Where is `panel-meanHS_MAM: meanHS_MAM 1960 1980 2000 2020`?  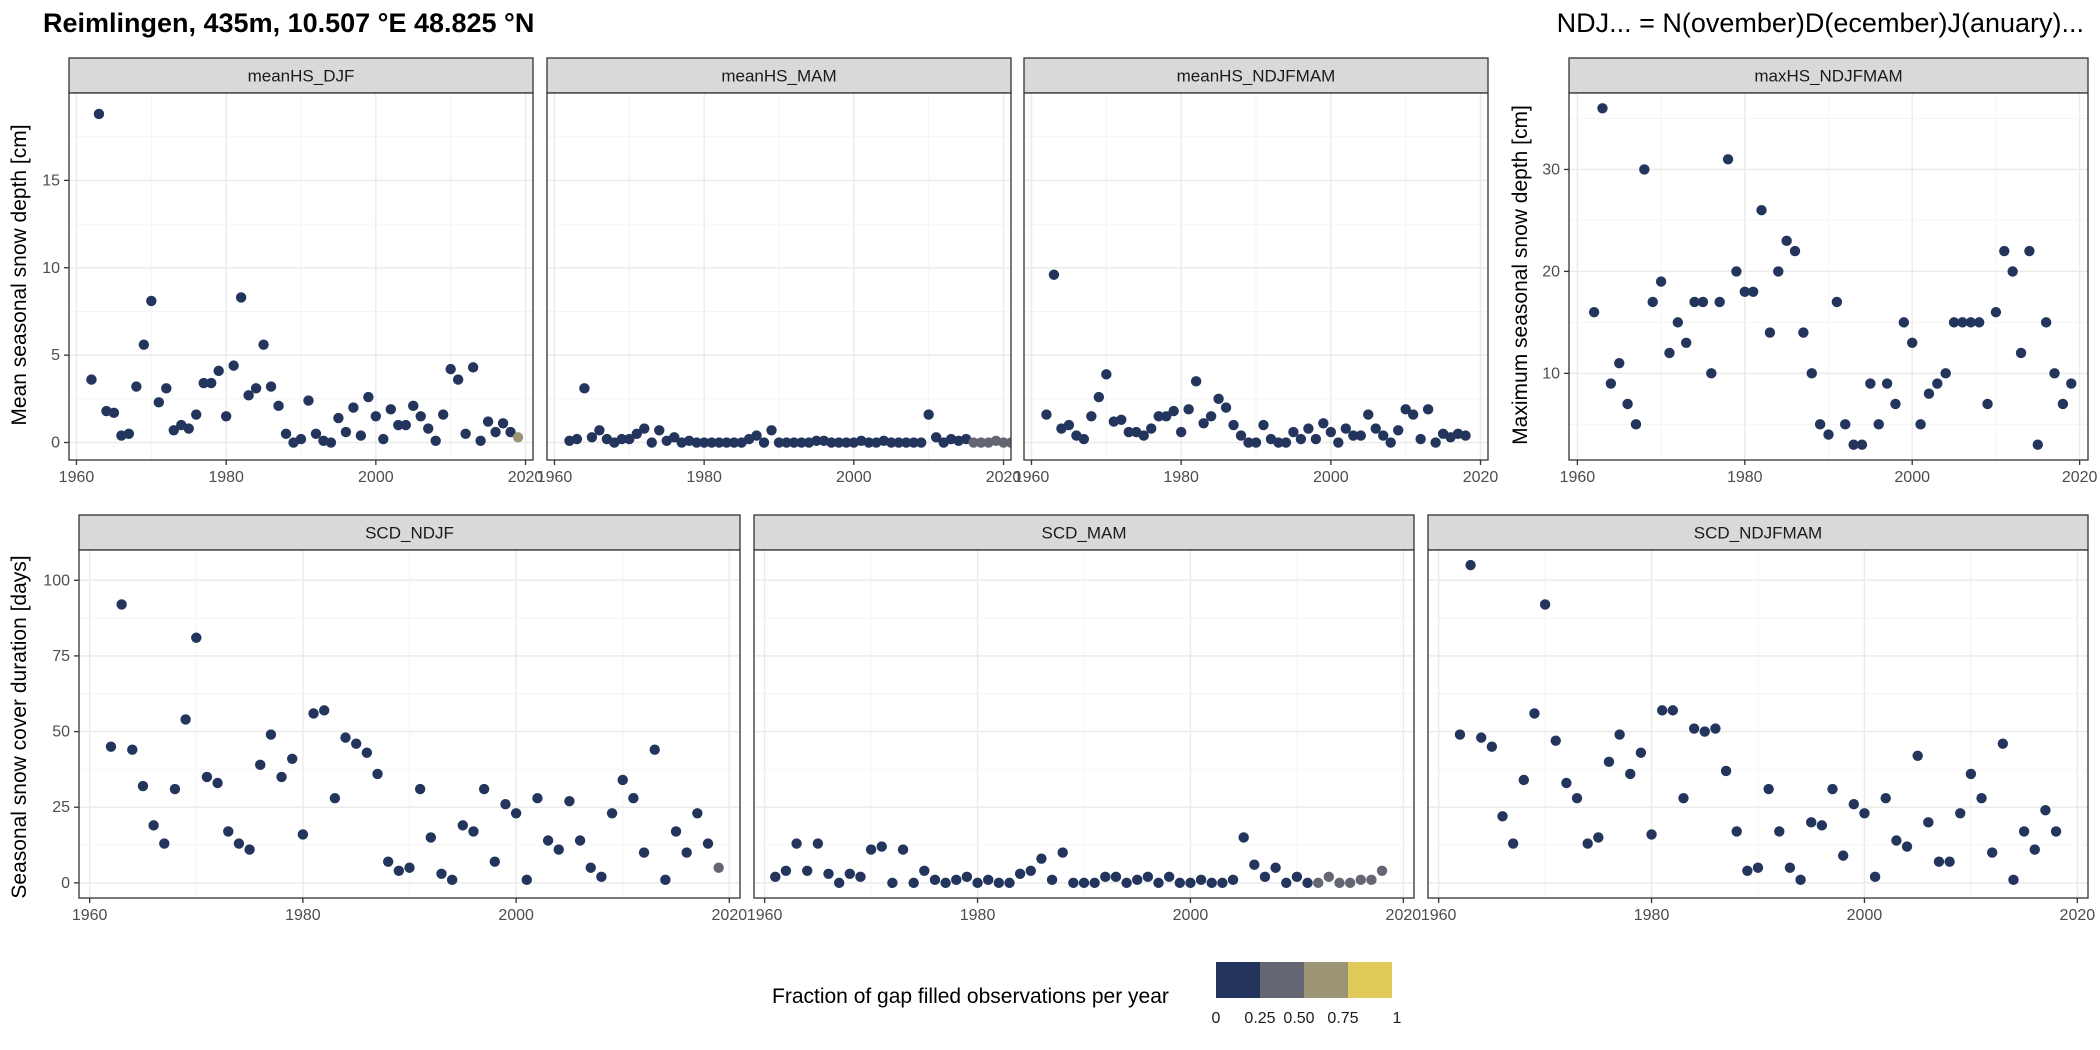
panel-meanHS_MAM: meanHS_MAM 1960 1980 2000 2020 is located at coordinates (780, 271).